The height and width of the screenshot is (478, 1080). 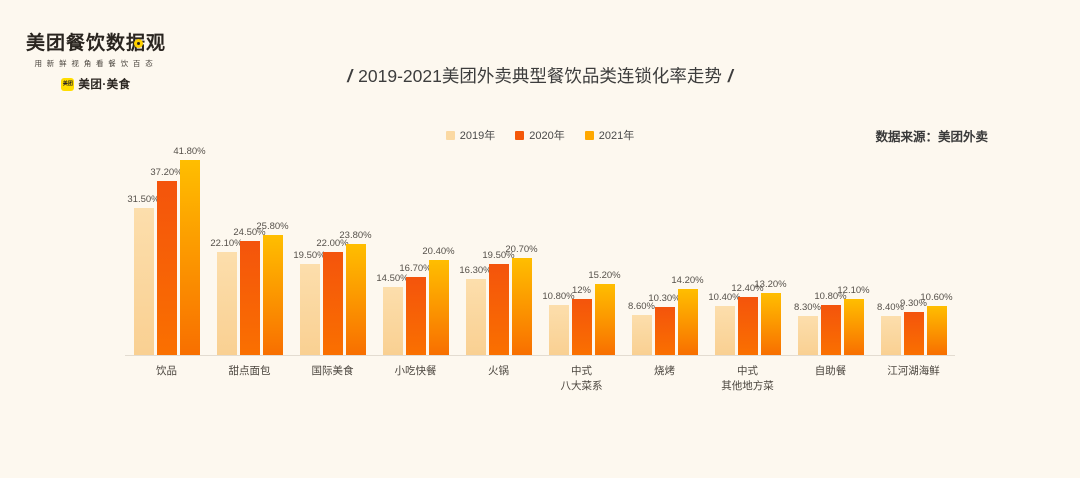 I want to click on logo-badge-label: 美团·美食, so click(x=104, y=85).